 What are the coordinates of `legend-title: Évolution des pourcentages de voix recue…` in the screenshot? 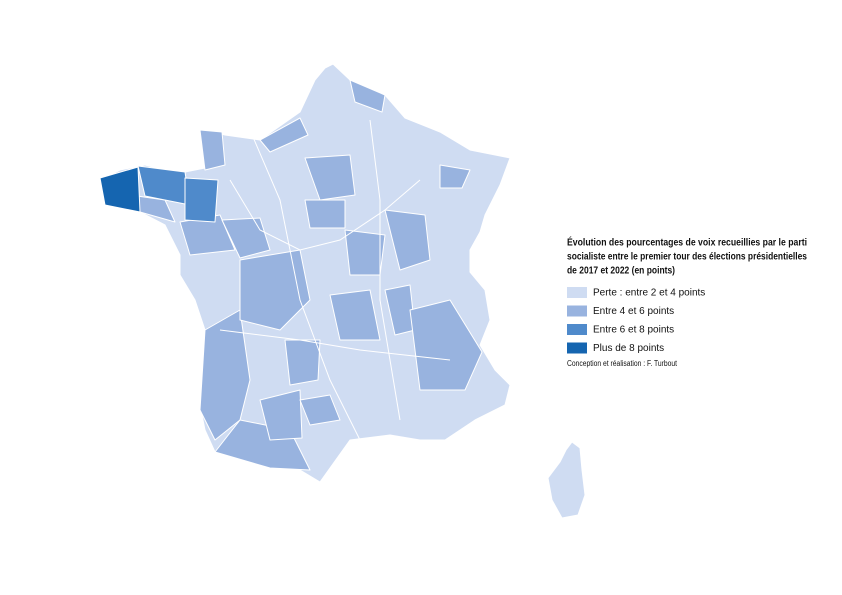 It's located at (687, 242).